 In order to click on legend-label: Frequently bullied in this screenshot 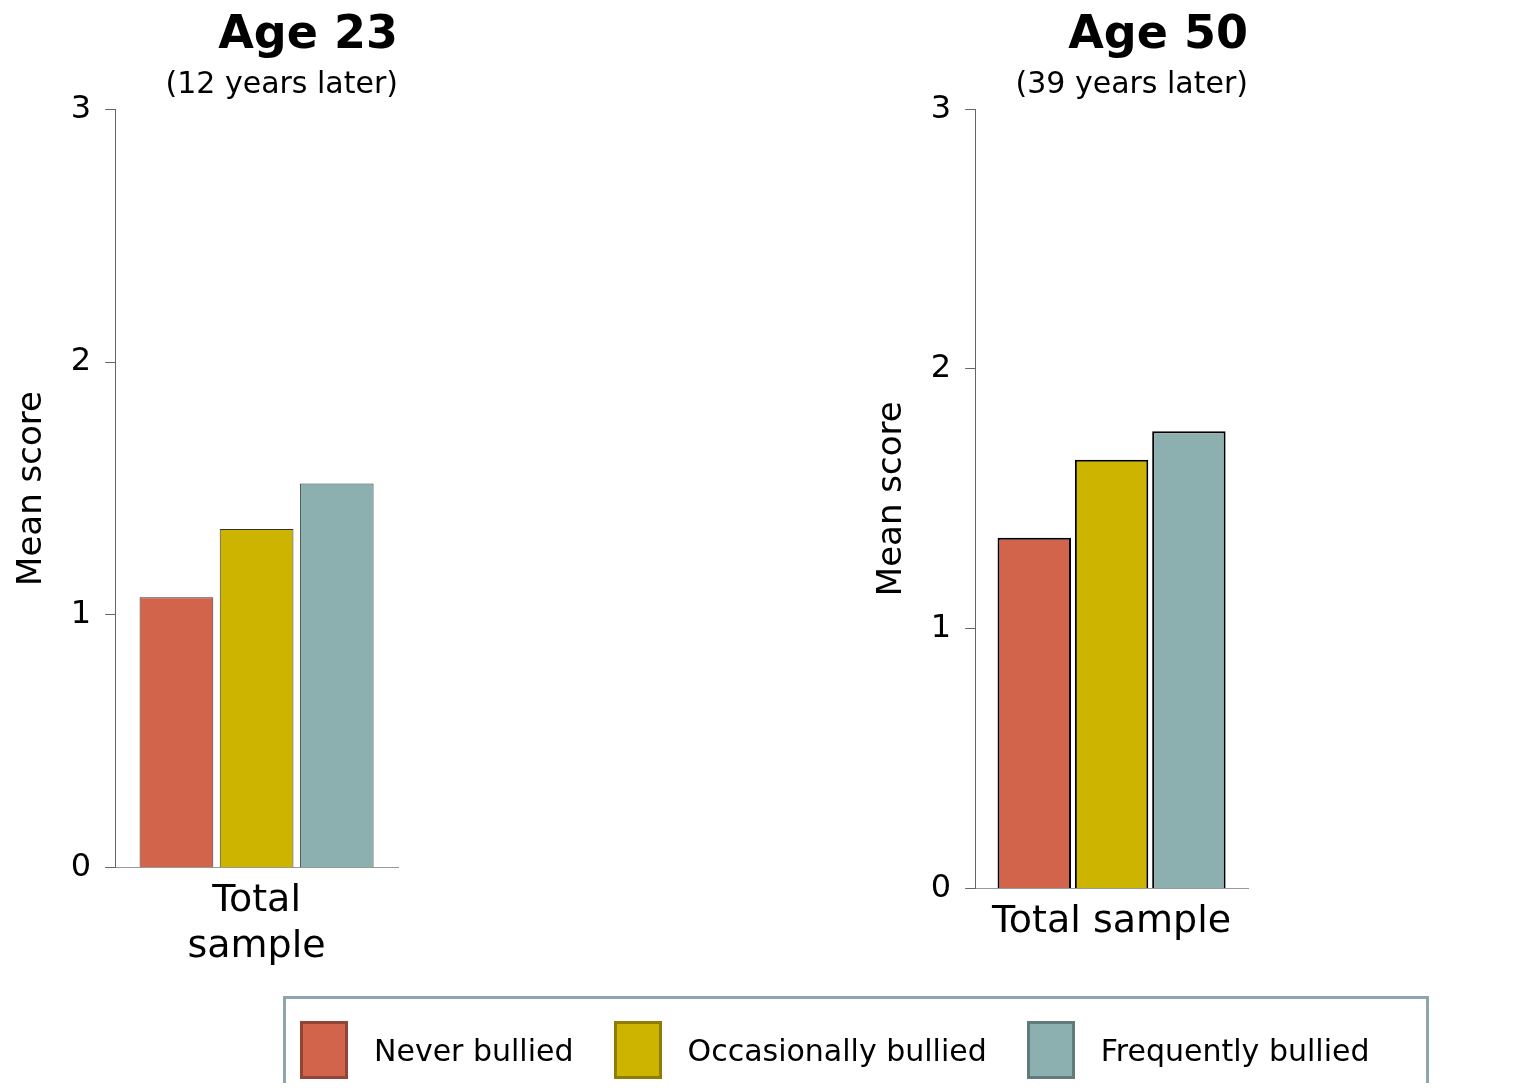, I will do `click(1235, 1050)`.